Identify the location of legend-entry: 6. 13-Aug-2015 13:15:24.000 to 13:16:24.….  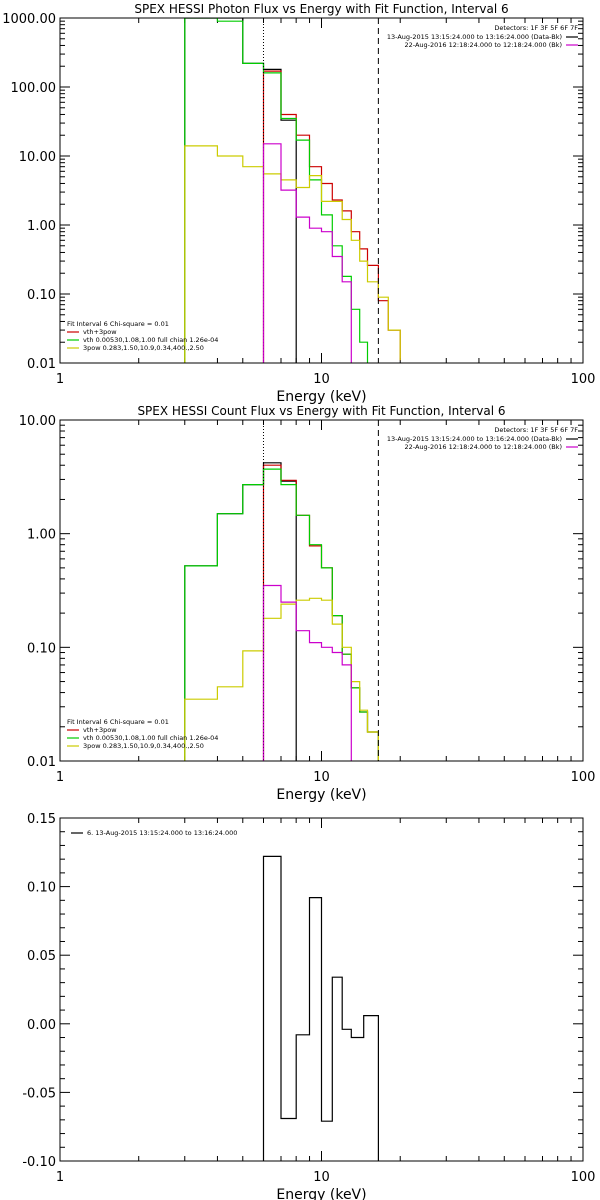
(162, 833).